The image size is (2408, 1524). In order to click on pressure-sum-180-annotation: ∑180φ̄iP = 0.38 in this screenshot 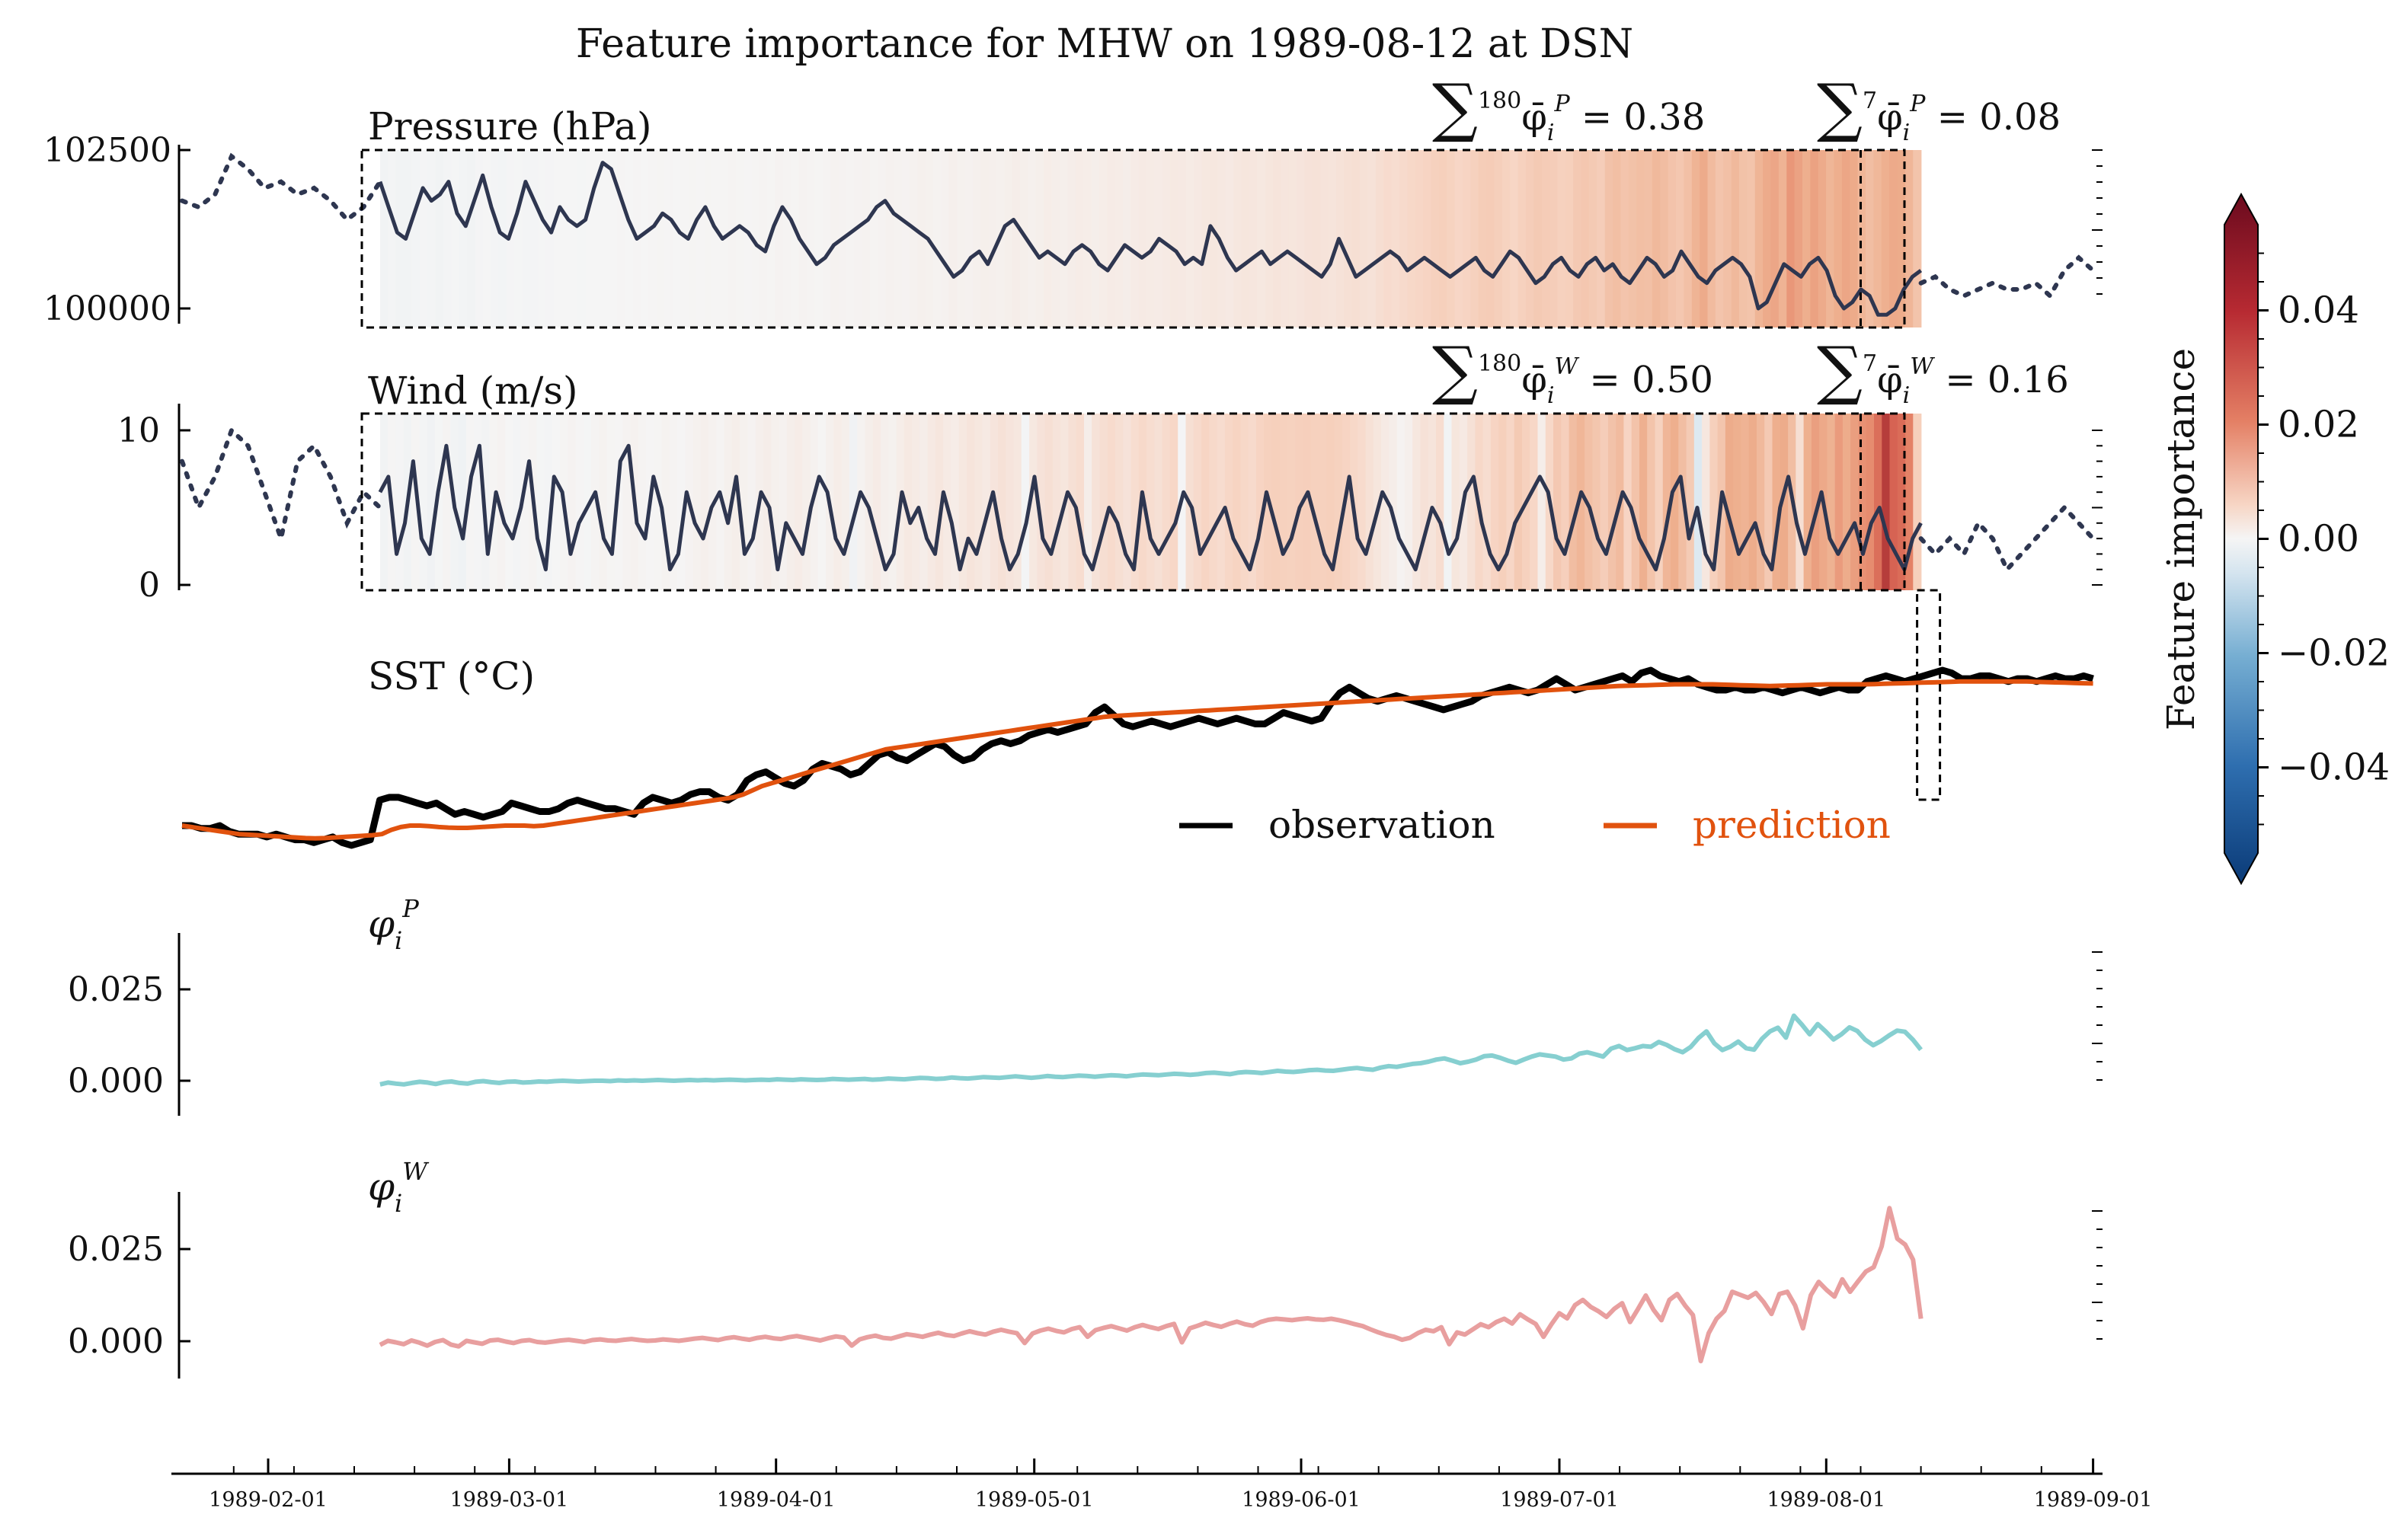, I will do `click(1568, 108)`.